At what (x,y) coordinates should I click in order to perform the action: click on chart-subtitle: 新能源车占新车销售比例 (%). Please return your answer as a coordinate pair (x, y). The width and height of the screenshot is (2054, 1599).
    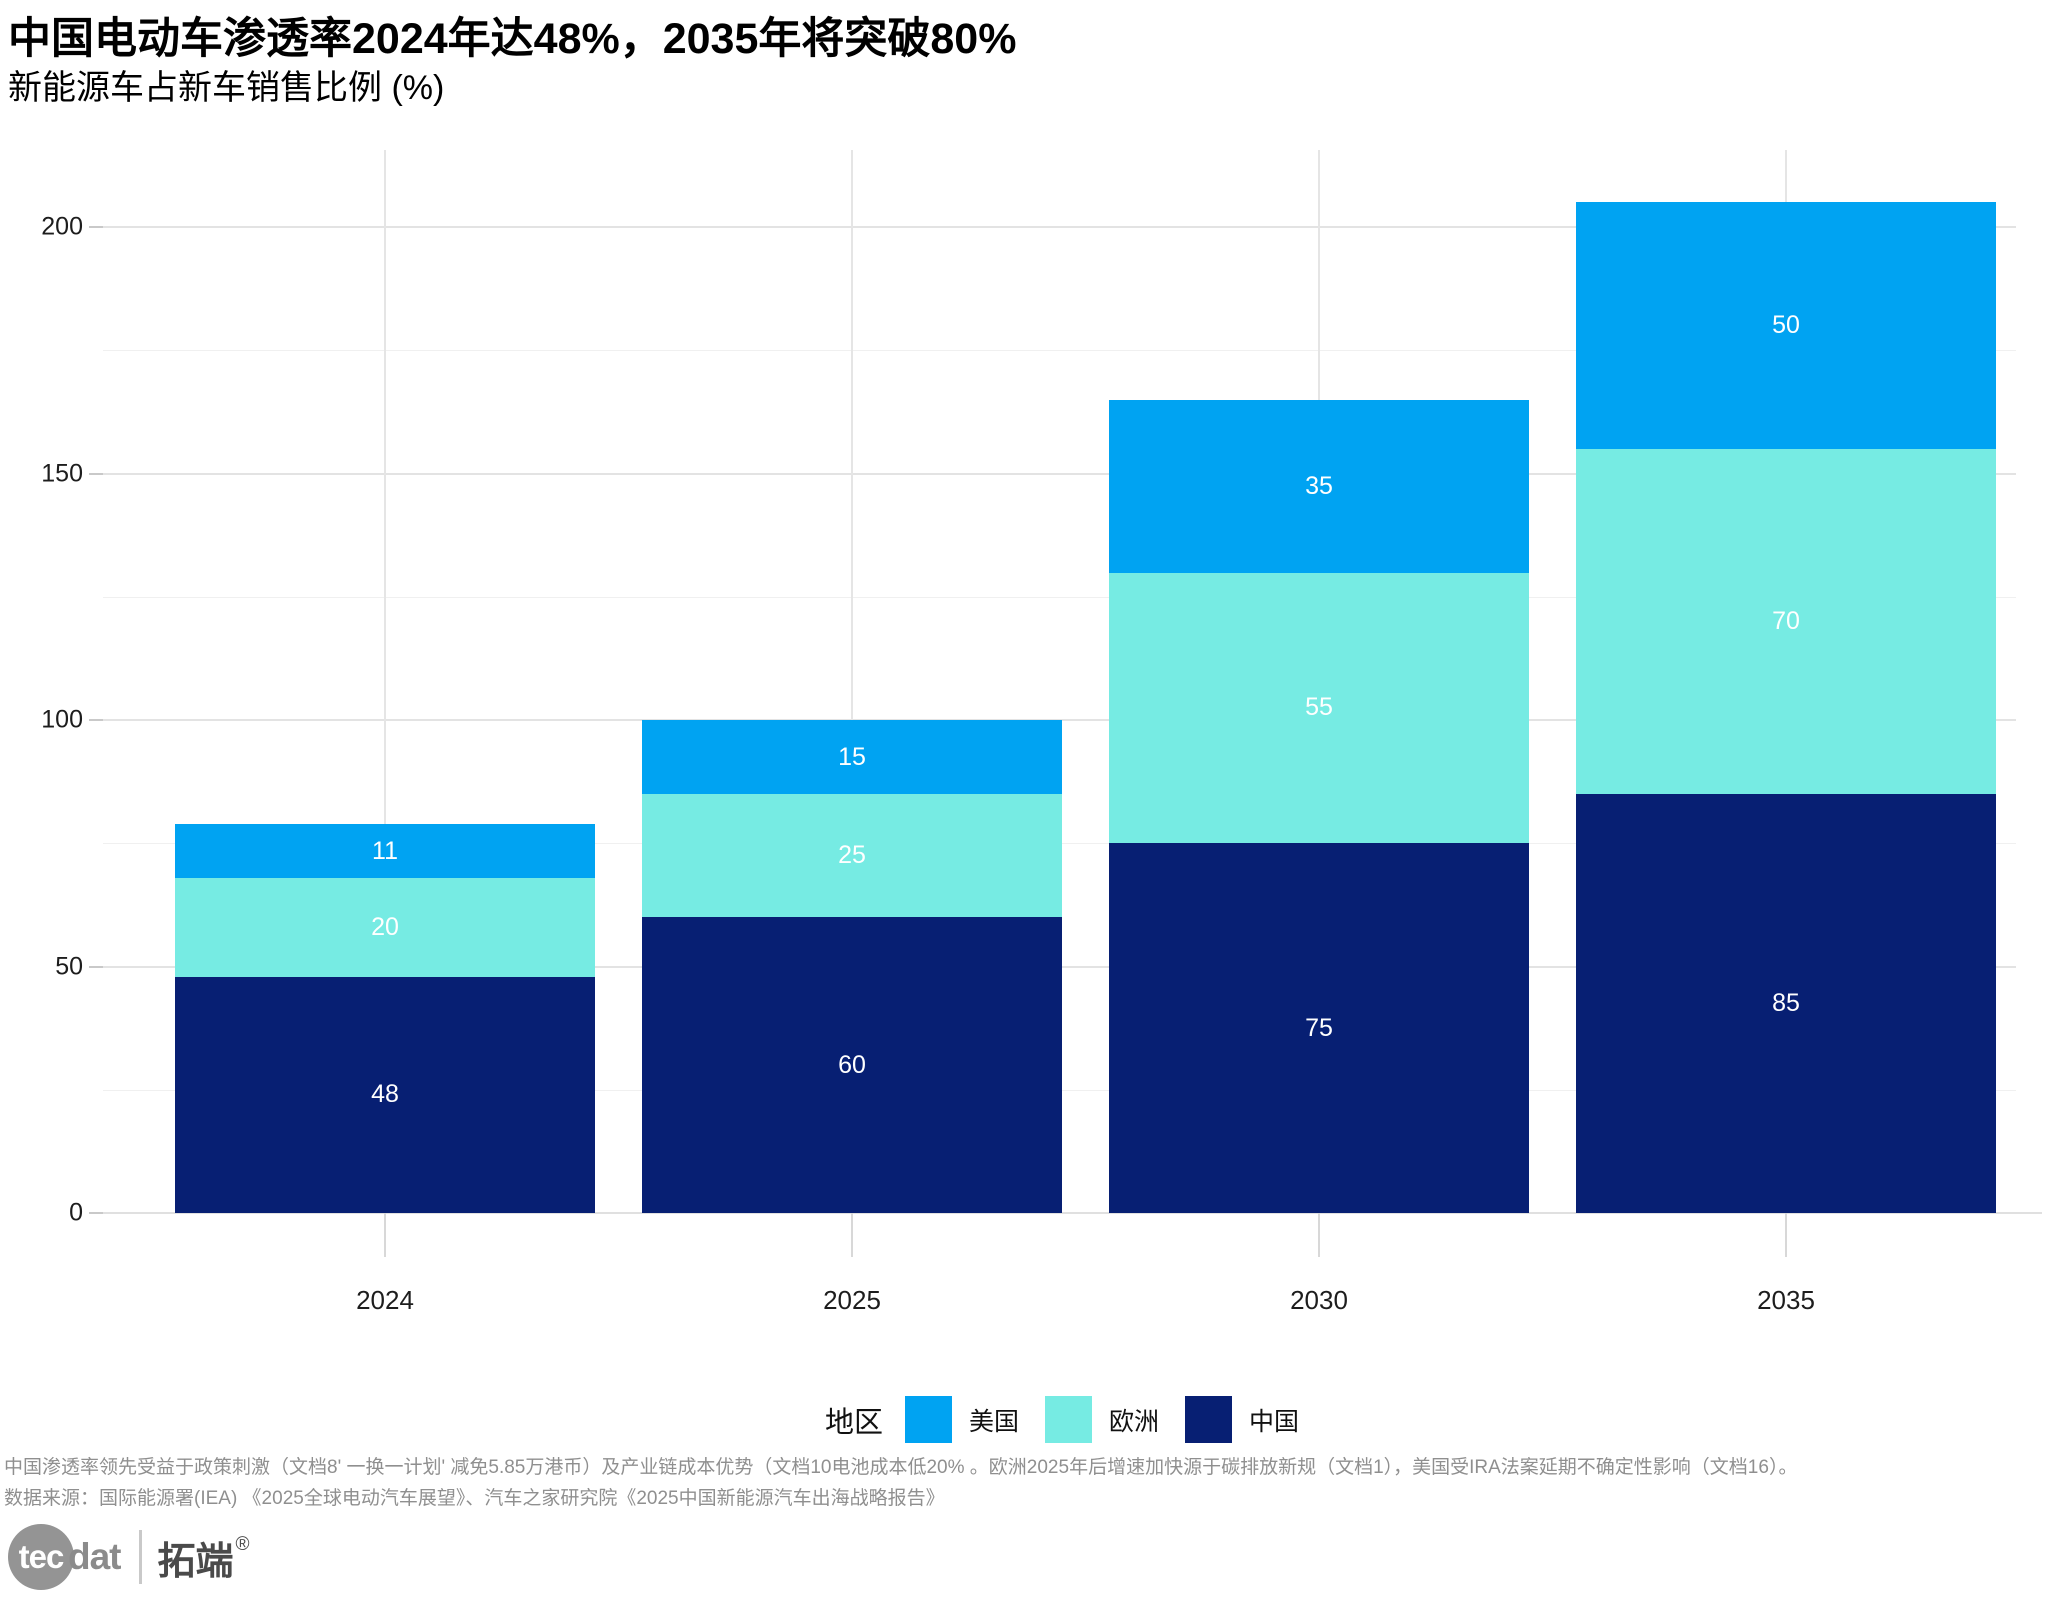
    Looking at the image, I should click on (226, 88).